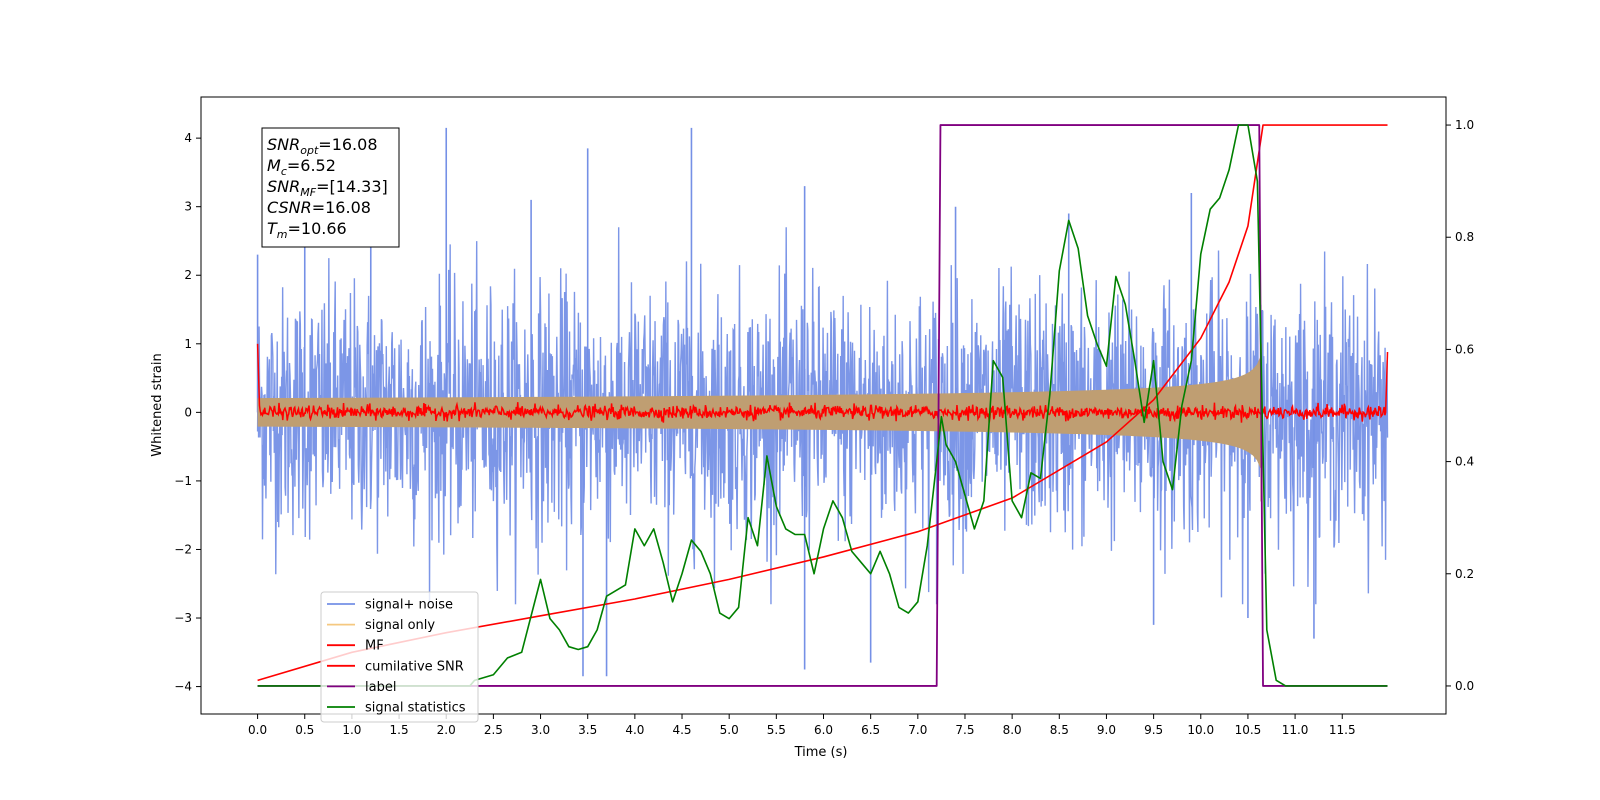 The width and height of the screenshot is (1600, 800). I want to click on x-tick-label: 6.5, so click(870, 730).